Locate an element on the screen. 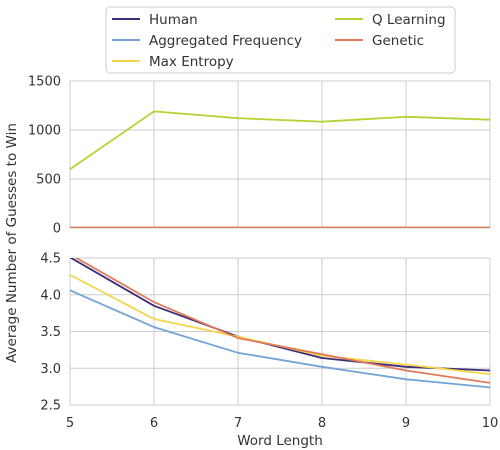  y-tick-label-lower-3: 4.0 is located at coordinates (50, 295).